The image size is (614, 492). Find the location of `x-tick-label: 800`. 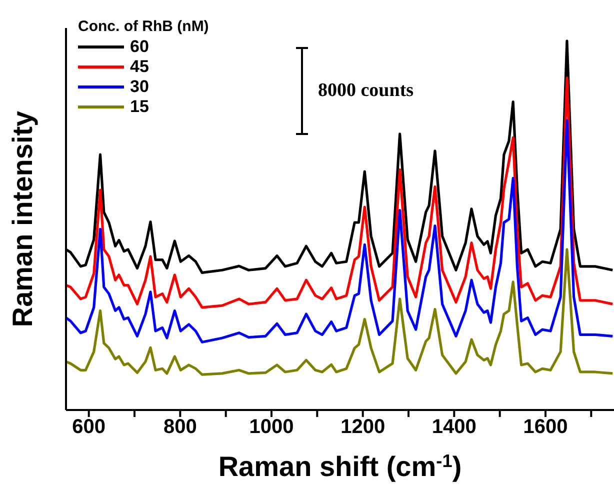

x-tick-label: 800 is located at coordinates (180, 427).